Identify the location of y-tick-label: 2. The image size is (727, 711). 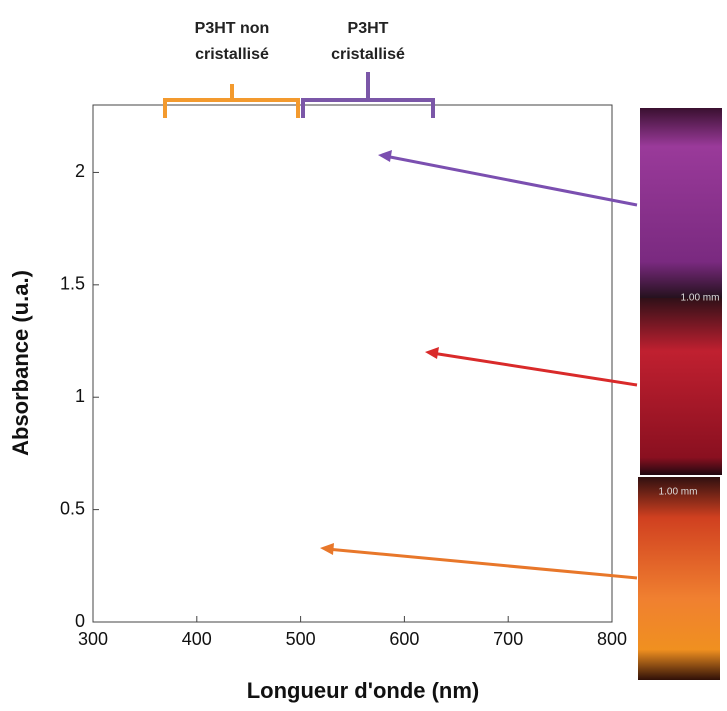
(80, 171).